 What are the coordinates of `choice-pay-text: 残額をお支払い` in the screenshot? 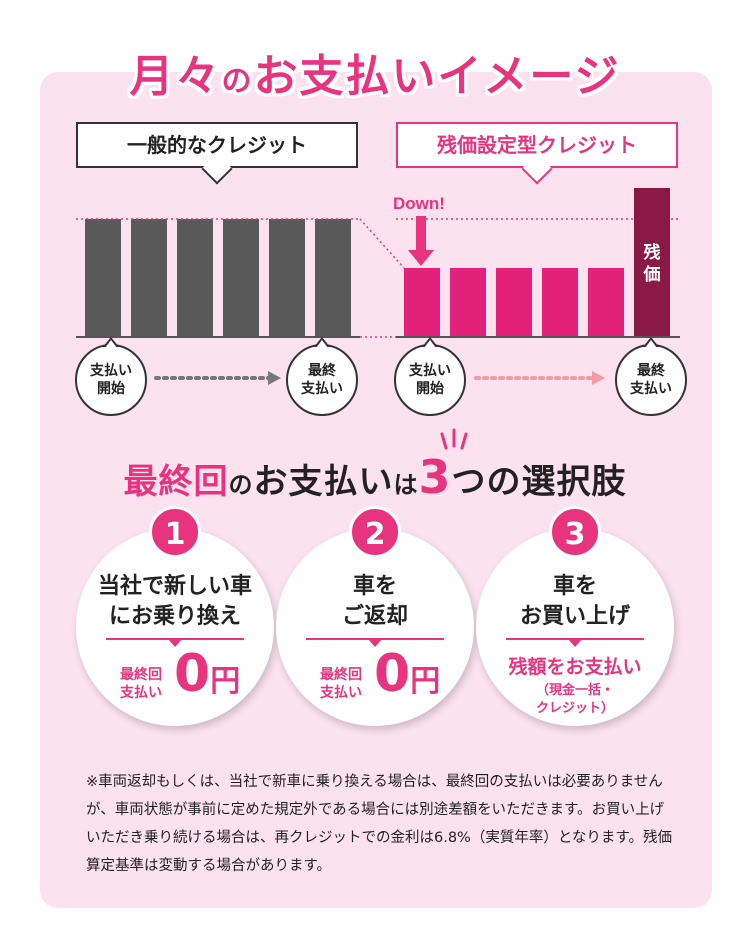 It's located at (575, 667).